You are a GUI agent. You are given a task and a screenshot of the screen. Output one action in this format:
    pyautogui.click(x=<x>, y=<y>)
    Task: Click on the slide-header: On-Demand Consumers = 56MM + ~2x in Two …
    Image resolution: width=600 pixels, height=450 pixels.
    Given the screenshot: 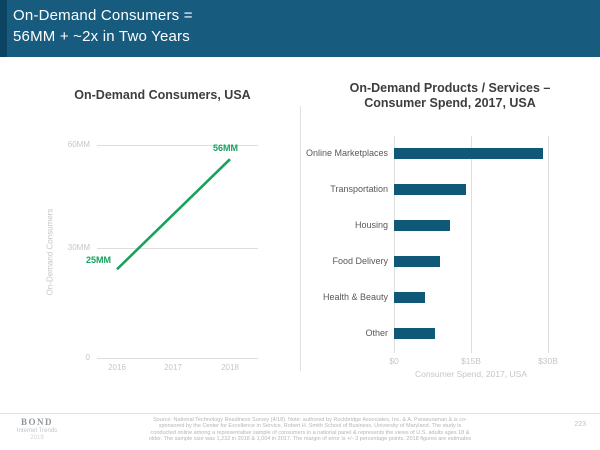 What is the action you would take?
    pyautogui.click(x=300, y=28)
    